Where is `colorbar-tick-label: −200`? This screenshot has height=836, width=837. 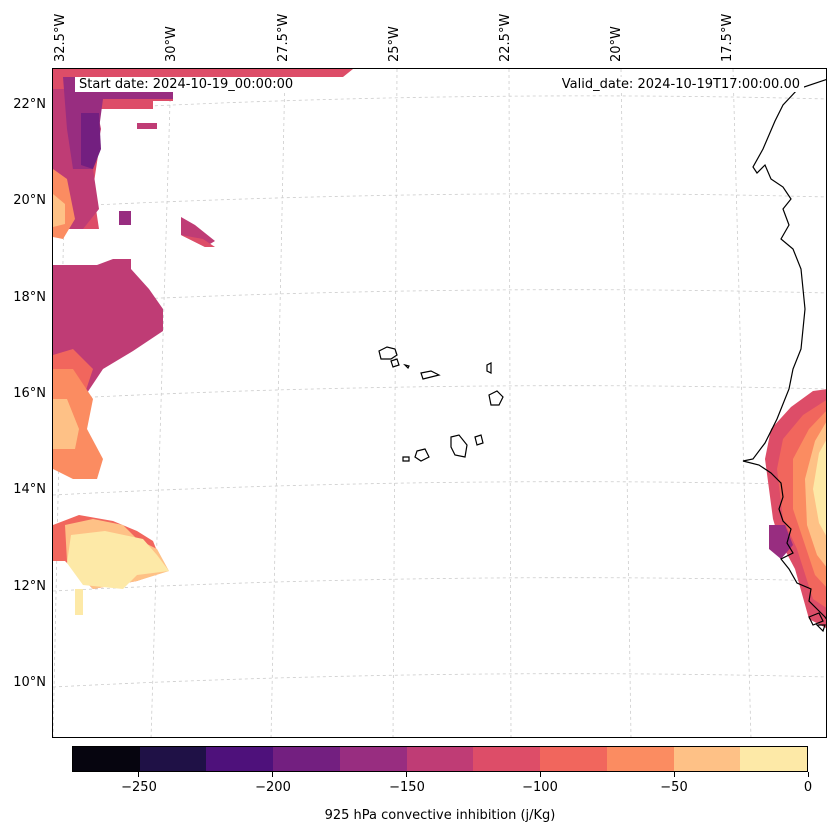
colorbar-tick-label: −200 is located at coordinates (273, 787).